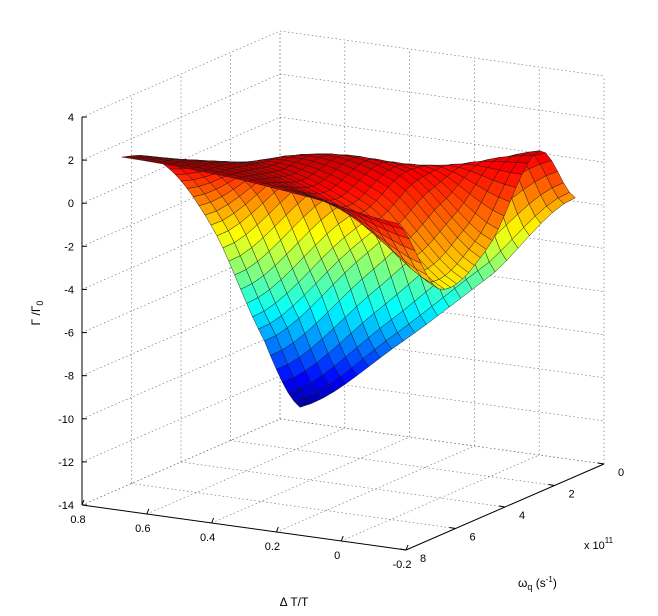 The image size is (658, 616). Describe the element at coordinates (66, 463) in the screenshot. I see `z-tick-label: -12` at that location.